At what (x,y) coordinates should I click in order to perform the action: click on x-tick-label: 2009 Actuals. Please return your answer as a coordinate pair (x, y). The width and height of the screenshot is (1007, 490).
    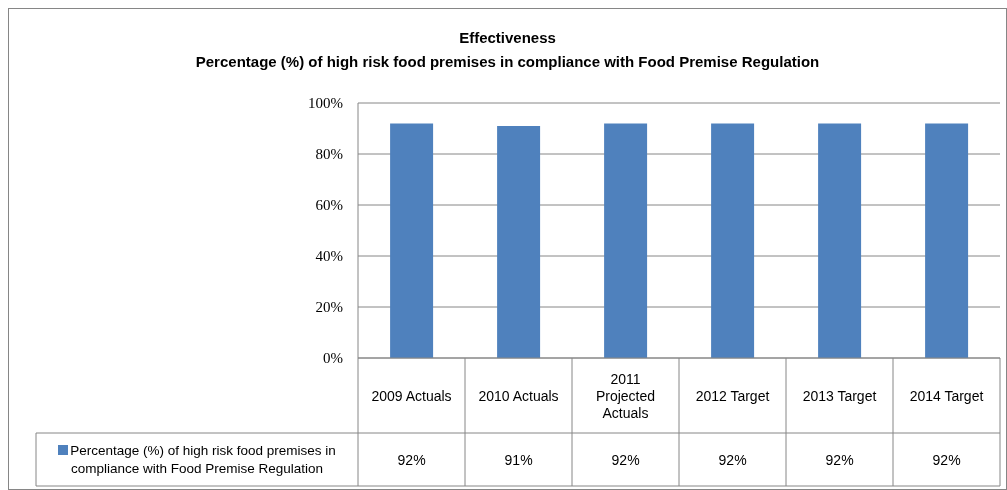
    Looking at the image, I should click on (411, 395).